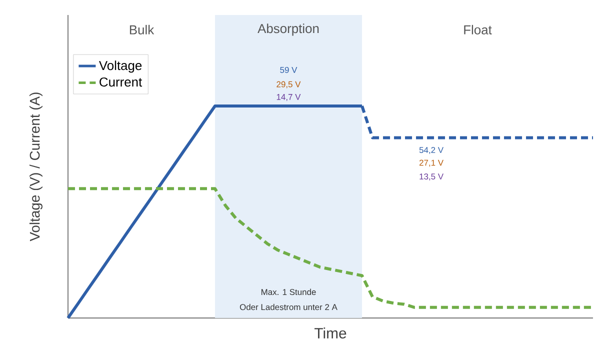  I want to click on legend-label: Current, so click(121, 82).